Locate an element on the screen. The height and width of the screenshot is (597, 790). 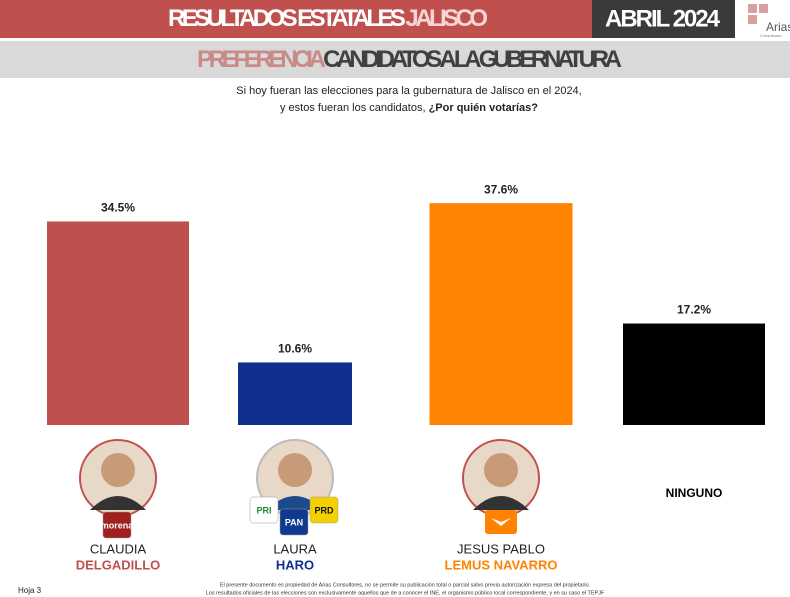
party-logo-text: morena is located at coordinates (118, 525).